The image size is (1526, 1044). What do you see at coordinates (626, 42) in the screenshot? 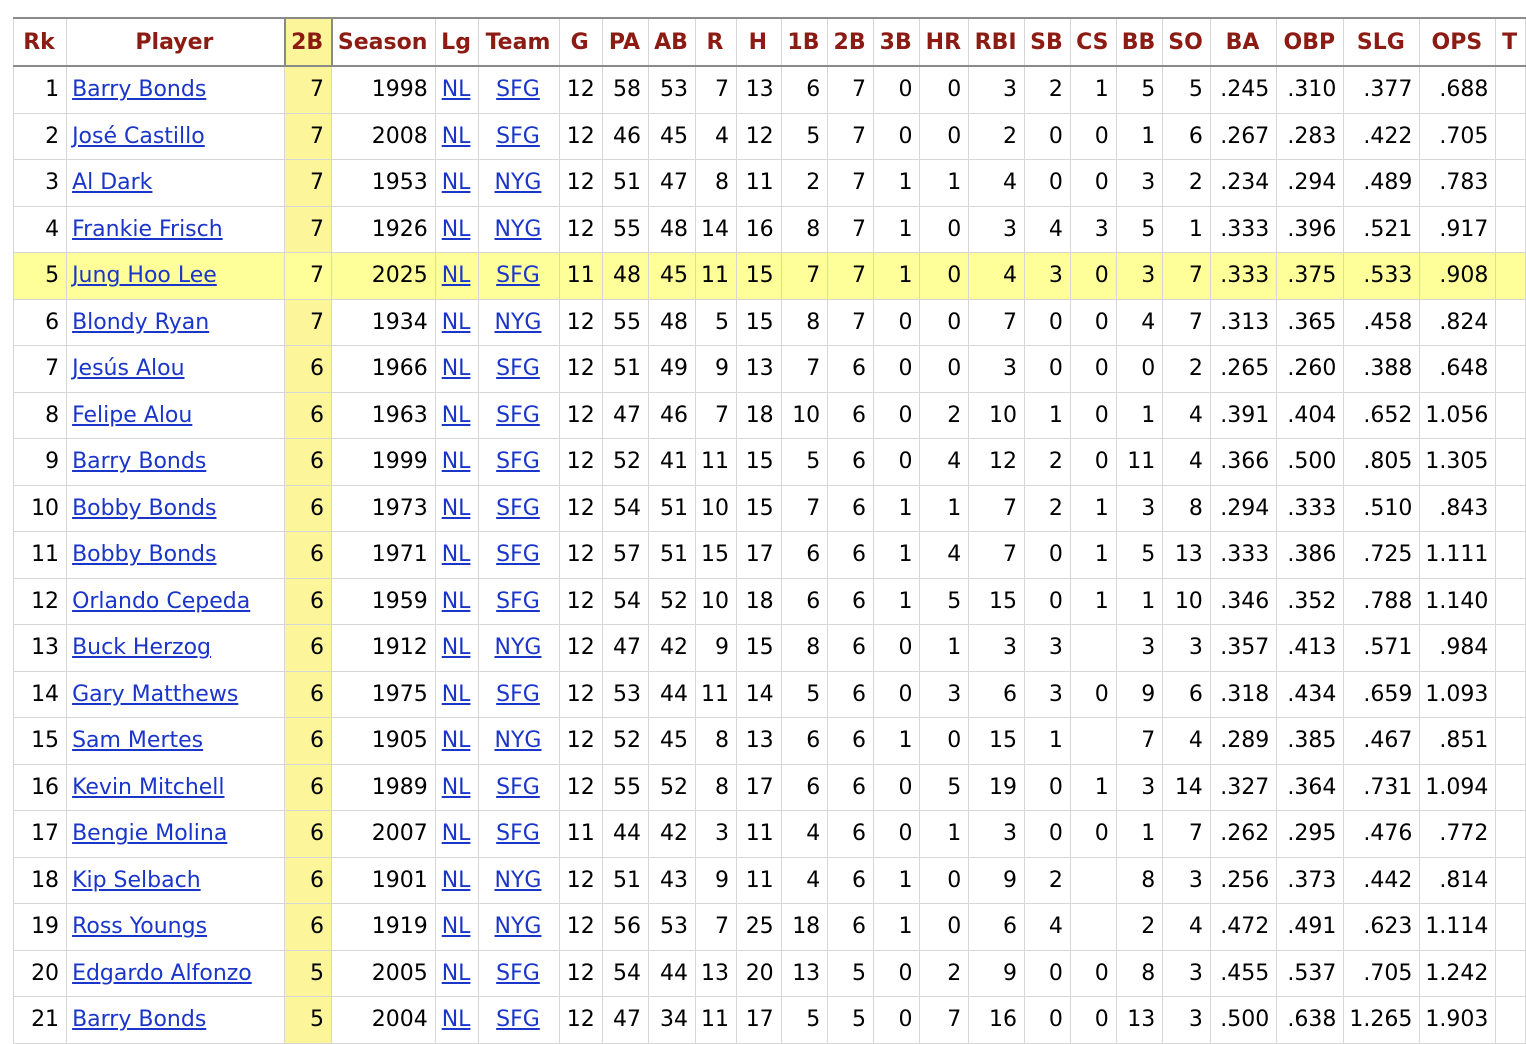
I see `column-header-plate-appearances: PA` at bounding box center [626, 42].